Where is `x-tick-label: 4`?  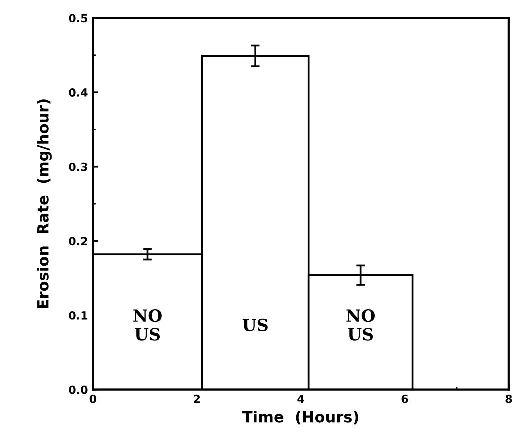
x-tick-label: 4 is located at coordinates (301, 399).